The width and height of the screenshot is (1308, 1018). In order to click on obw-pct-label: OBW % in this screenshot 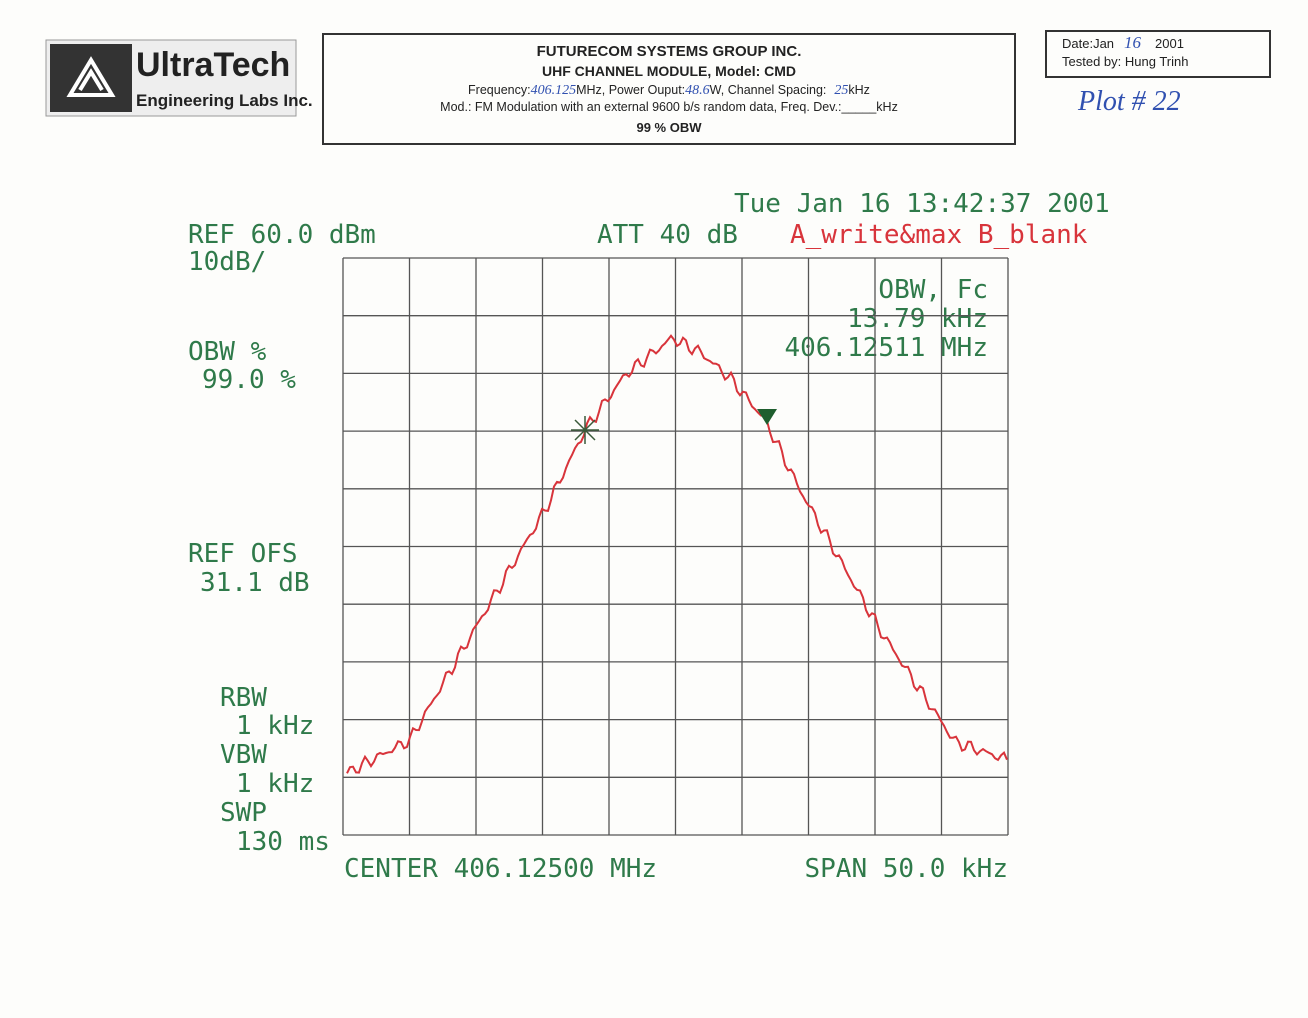, I will do `click(227, 352)`.